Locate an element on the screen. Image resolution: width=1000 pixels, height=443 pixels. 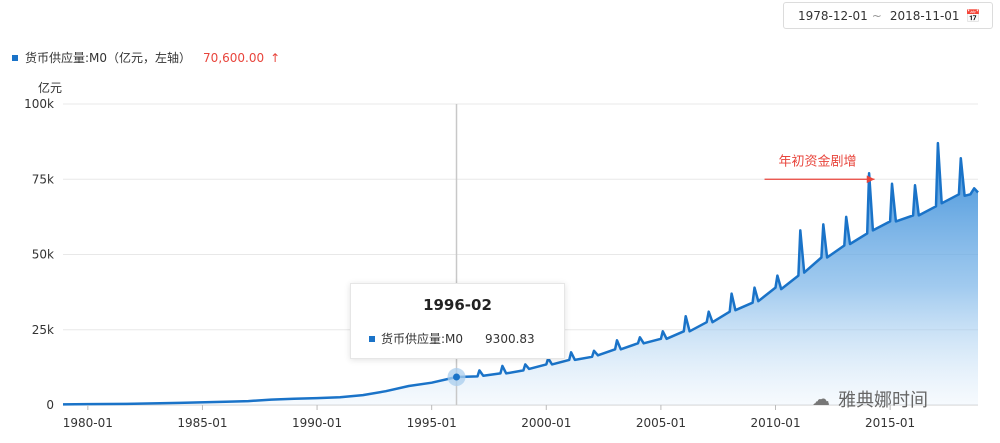
tooltip-row: 货币供应量:M0 9300.83 is located at coordinates (452, 338).